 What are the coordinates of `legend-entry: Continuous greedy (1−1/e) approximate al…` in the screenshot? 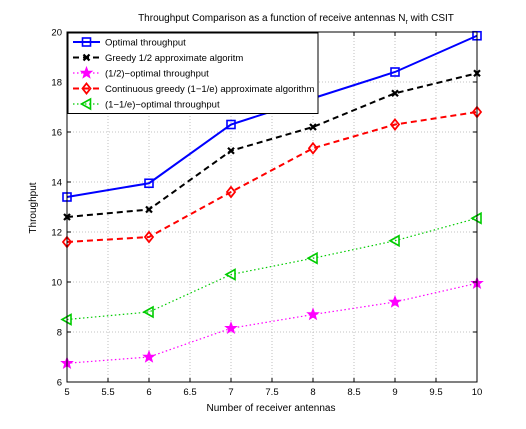 It's located at (193, 88).